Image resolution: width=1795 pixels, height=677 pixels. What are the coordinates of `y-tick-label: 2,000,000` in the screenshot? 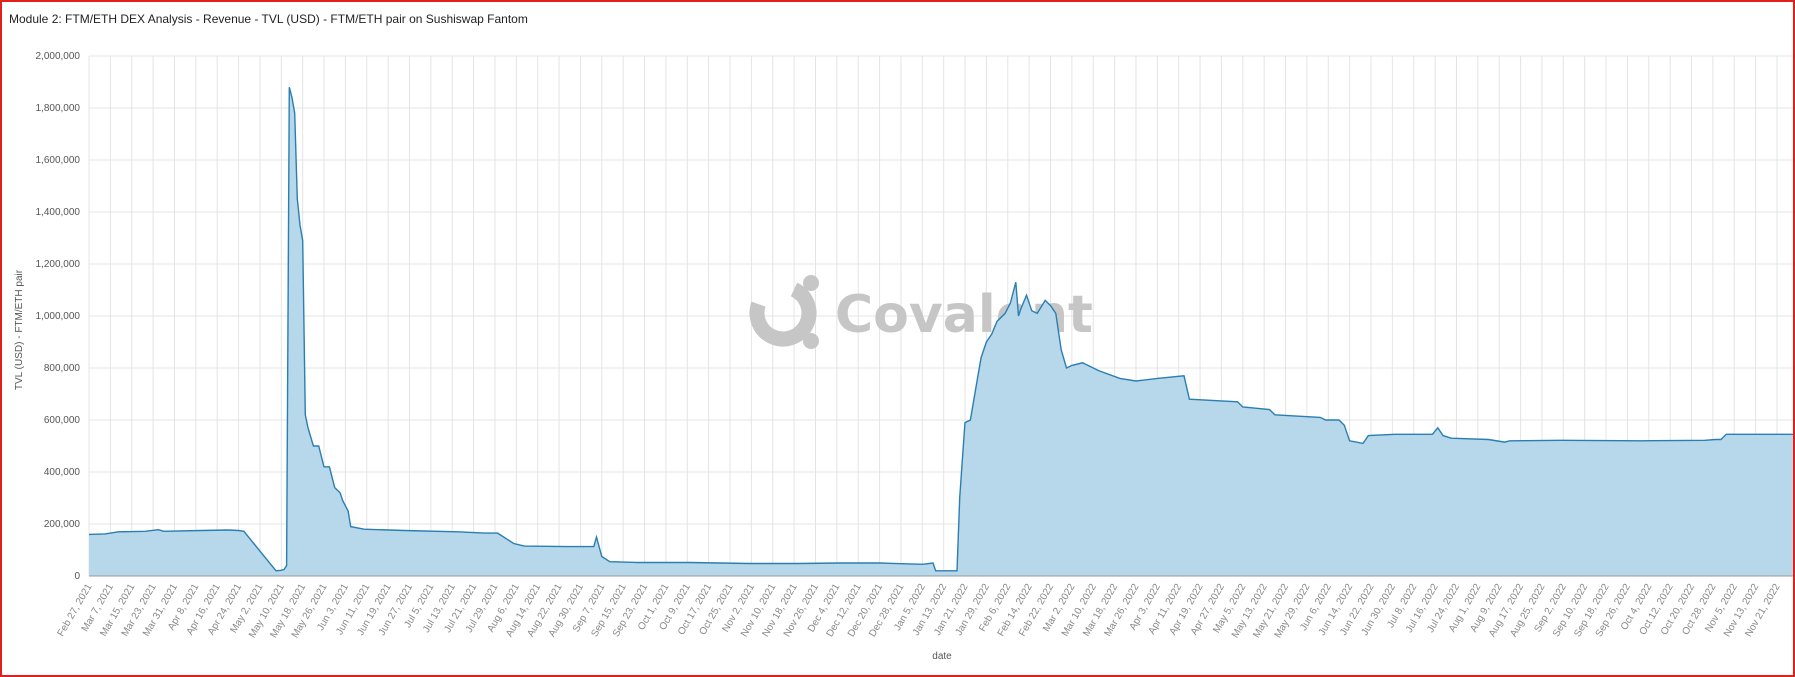 It's located at (58, 56).